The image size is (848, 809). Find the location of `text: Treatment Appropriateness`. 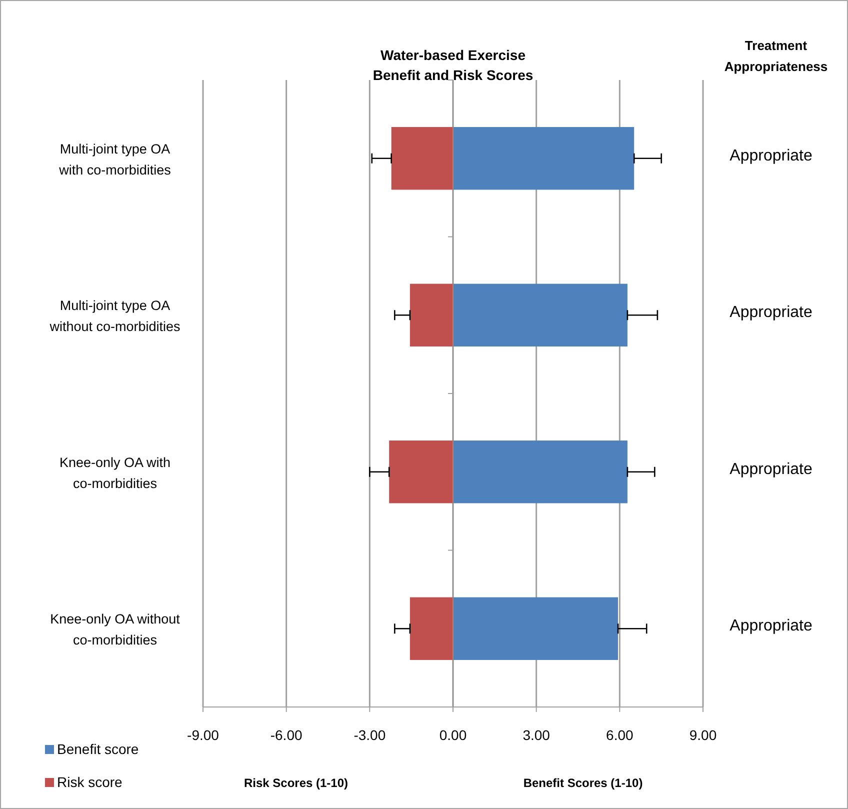

text: Treatment Appropriateness is located at coordinates (776, 56).